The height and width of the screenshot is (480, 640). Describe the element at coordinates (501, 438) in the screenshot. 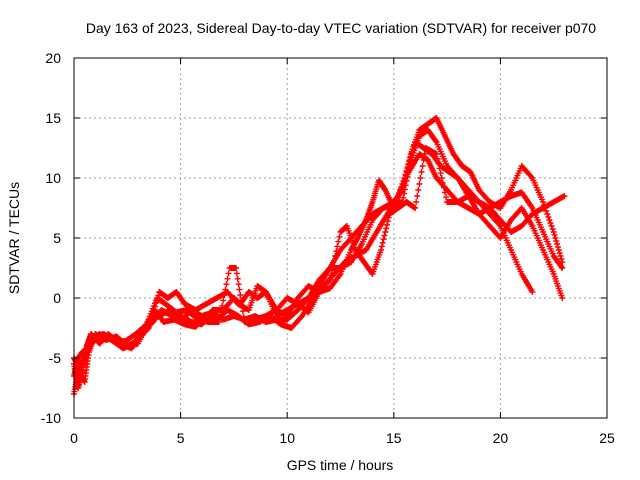

I see `x-tick-label: 20` at that location.